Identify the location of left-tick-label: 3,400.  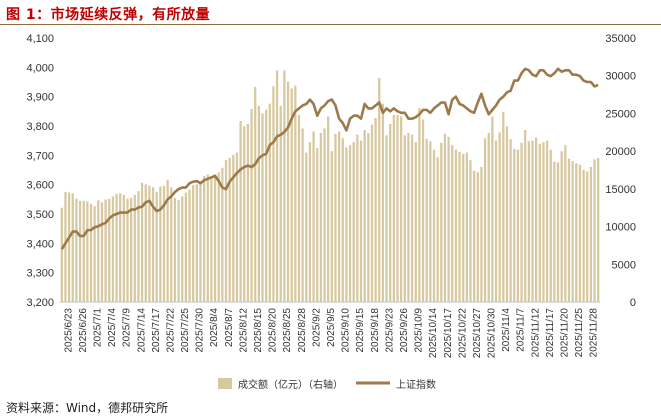
(40, 244).